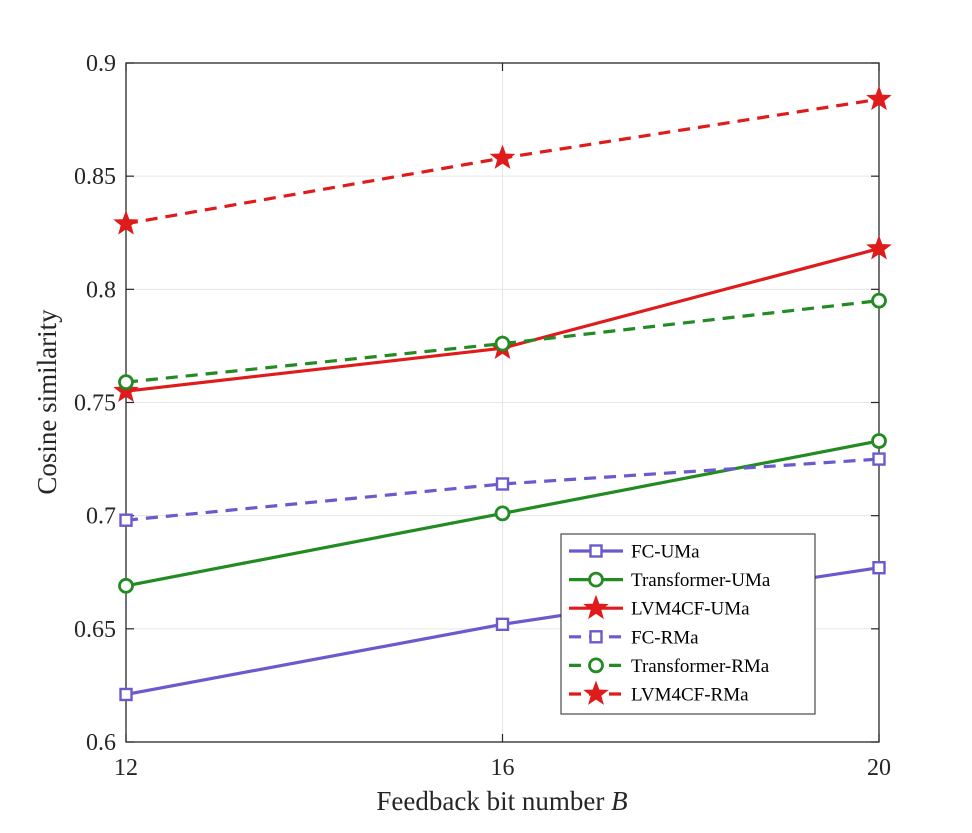 The width and height of the screenshot is (972, 833). Describe the element at coordinates (101, 517) in the screenshot. I see `y-tick-label: 0.7` at that location.